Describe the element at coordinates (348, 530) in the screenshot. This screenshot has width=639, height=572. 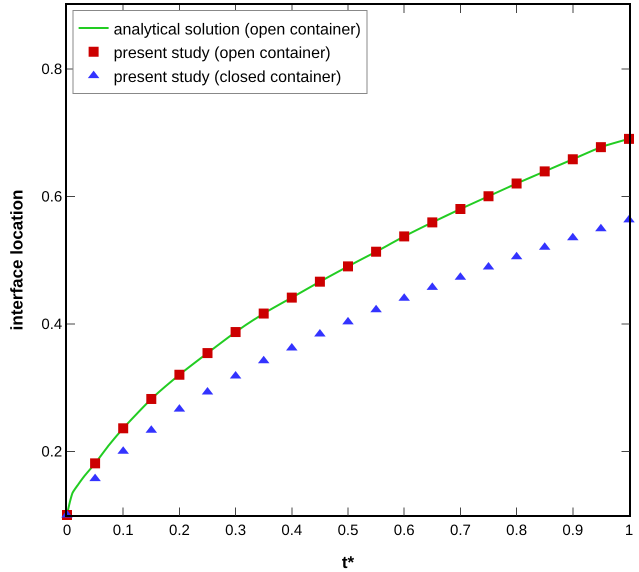
I see `x-tick-label: 0.5` at that location.